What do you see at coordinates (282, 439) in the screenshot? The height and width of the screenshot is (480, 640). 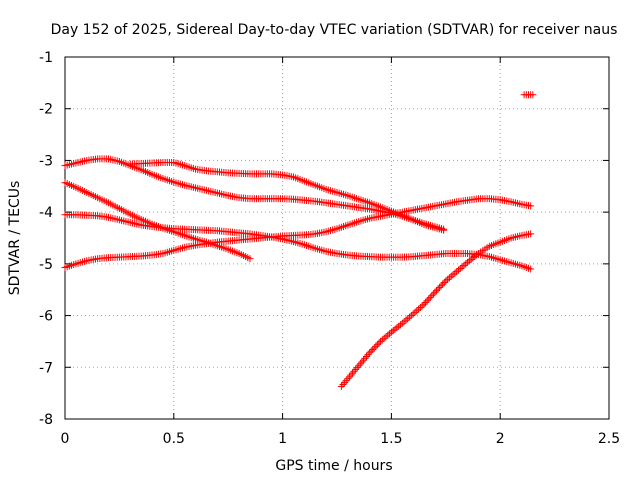 I see `x-tick-label: 1` at bounding box center [282, 439].